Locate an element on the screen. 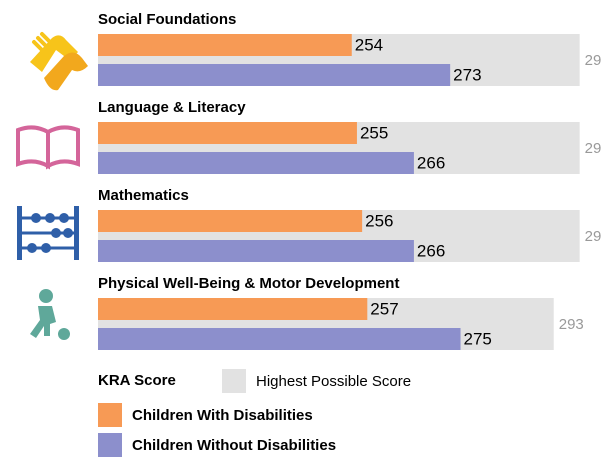 The height and width of the screenshot is (458, 601). value-label: 255 is located at coordinates (374, 132).